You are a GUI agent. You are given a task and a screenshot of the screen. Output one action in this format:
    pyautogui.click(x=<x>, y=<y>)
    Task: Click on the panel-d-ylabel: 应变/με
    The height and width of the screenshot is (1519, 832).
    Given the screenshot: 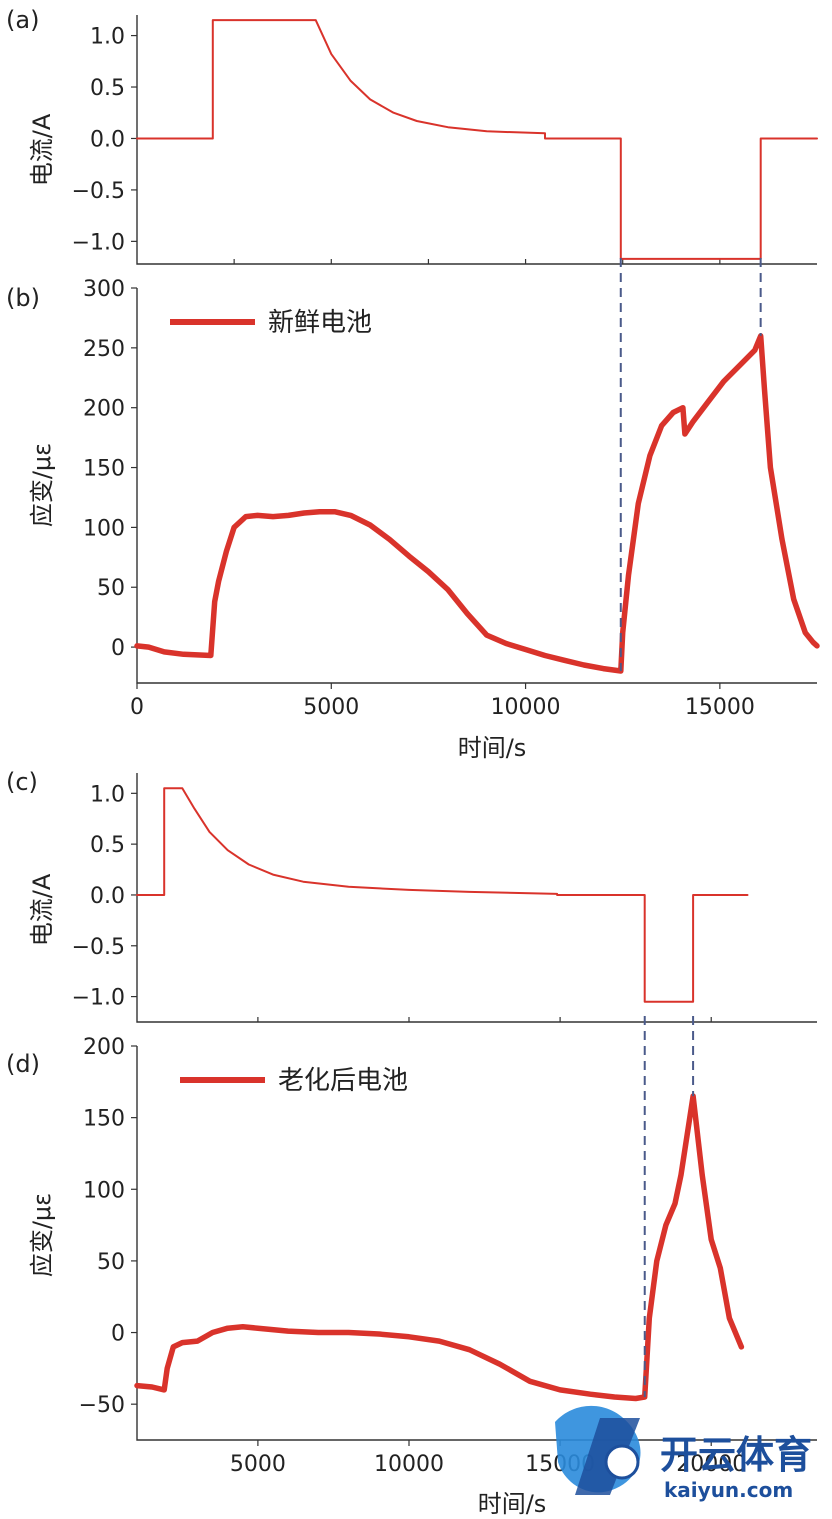 What is the action you would take?
    pyautogui.click(x=42, y=1235)
    